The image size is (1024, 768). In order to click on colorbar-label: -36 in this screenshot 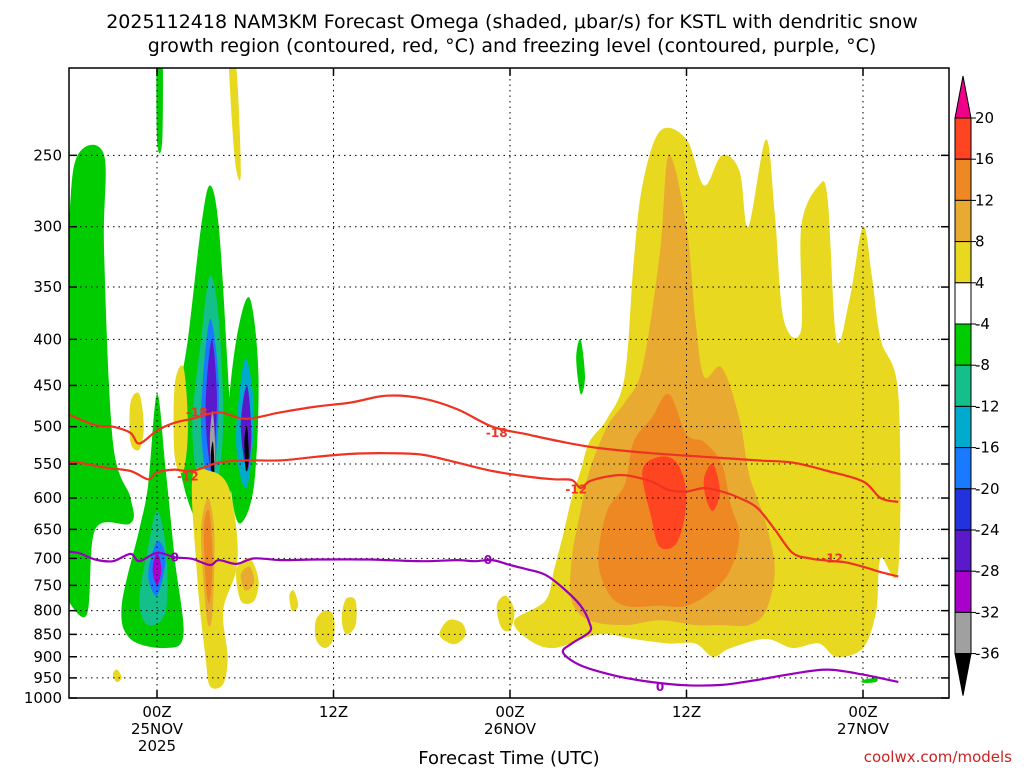, I will do `click(987, 654)`.